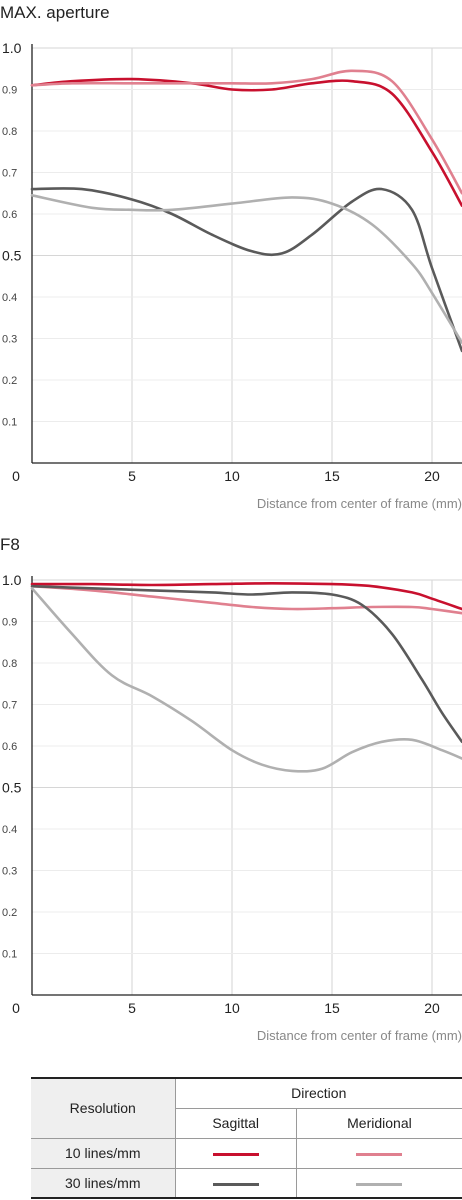  I want to click on swatch-10-meridional, so click(379, 1154).